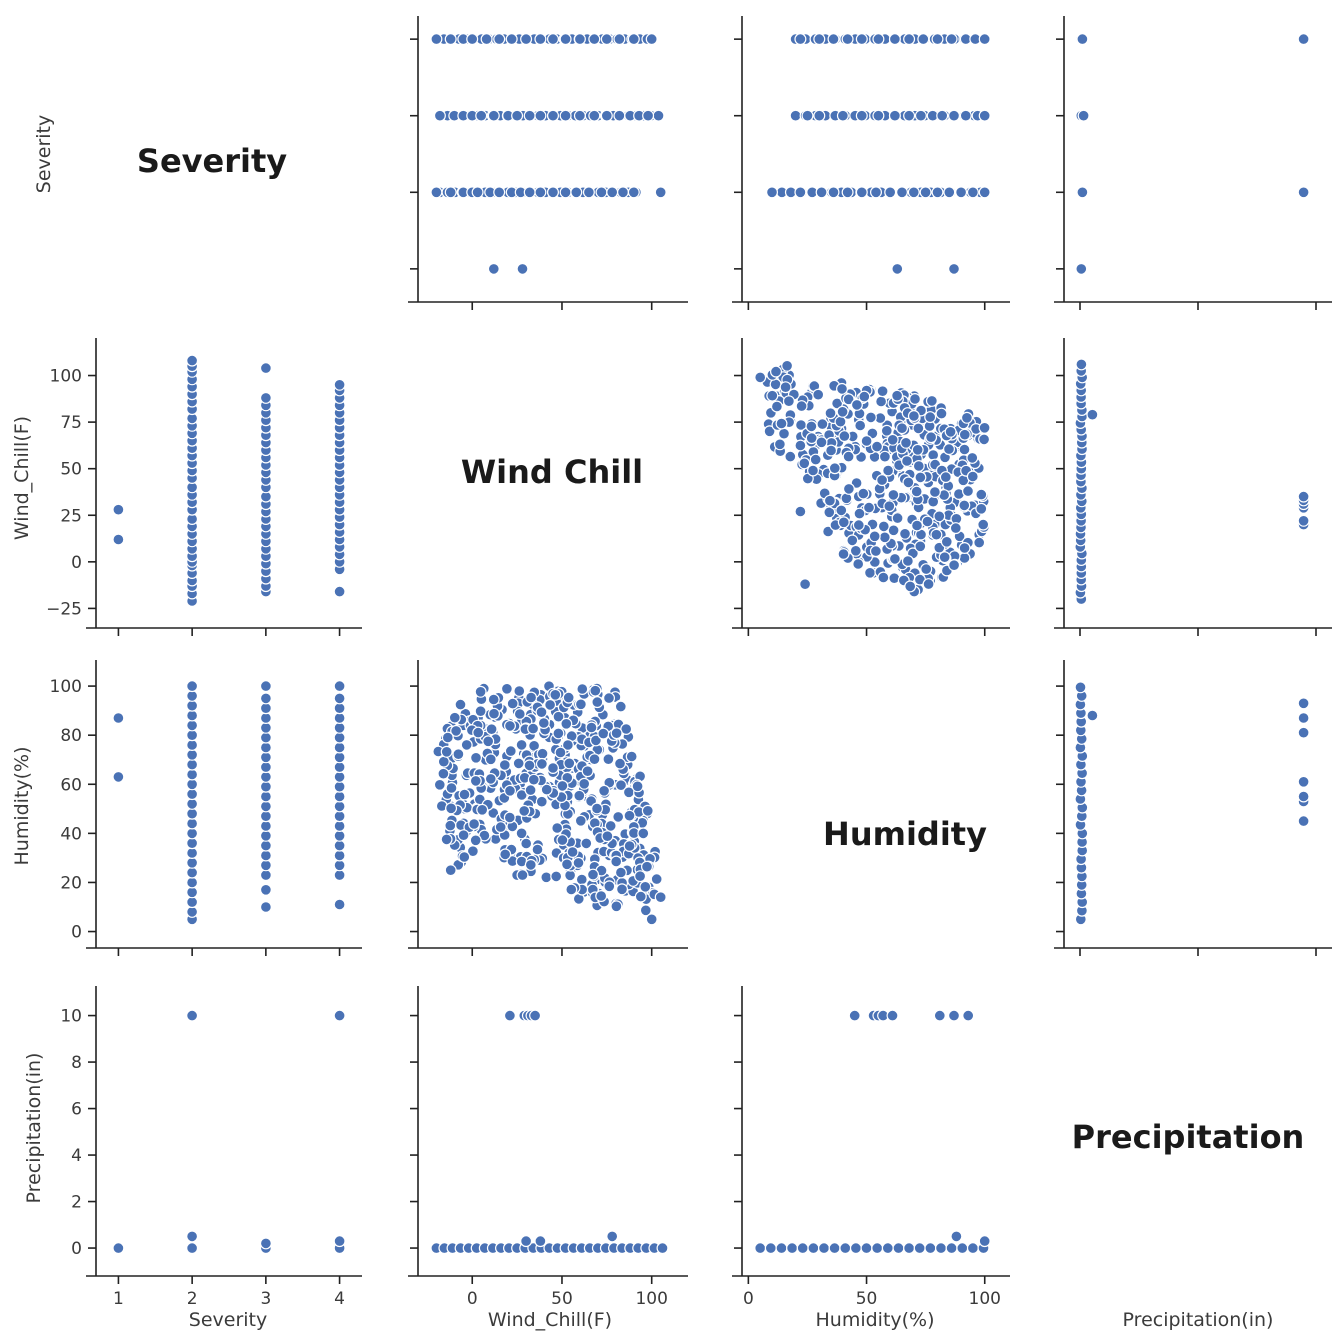  What do you see at coordinates (22, 805) in the screenshot?
I see `ylabel-humidity: Humidity(%)` at bounding box center [22, 805].